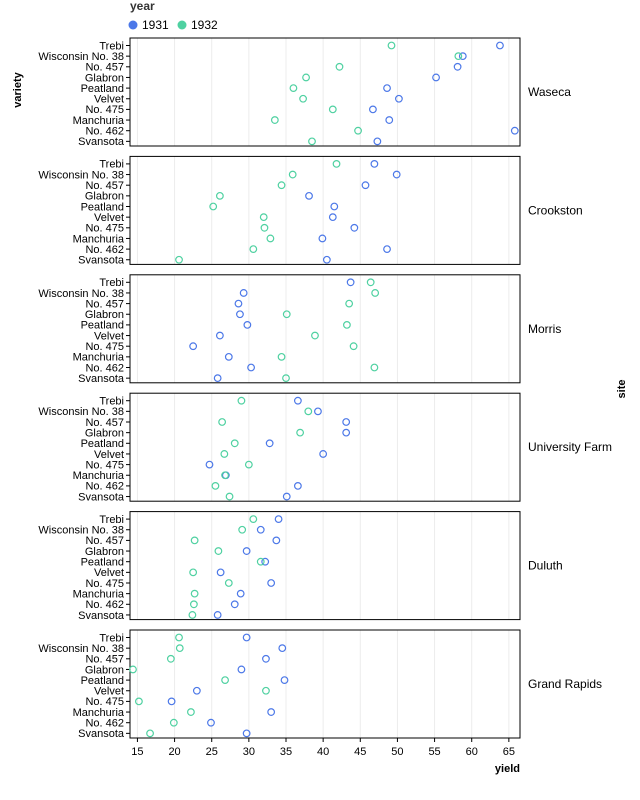 The height and width of the screenshot is (800, 640). What do you see at coordinates (565, 684) in the screenshot?
I see `facet-label: Grand Rapids` at bounding box center [565, 684].